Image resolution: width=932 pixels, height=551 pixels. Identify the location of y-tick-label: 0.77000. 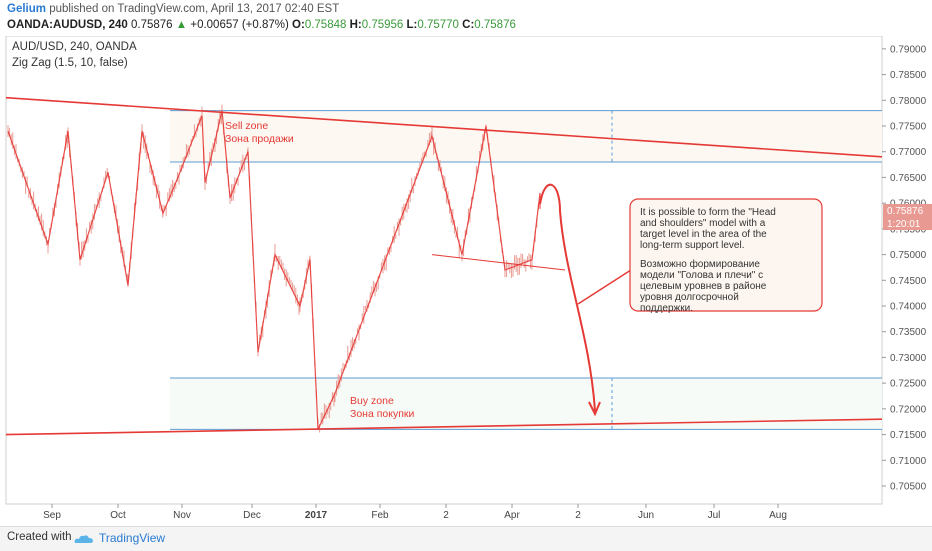
(908, 152).